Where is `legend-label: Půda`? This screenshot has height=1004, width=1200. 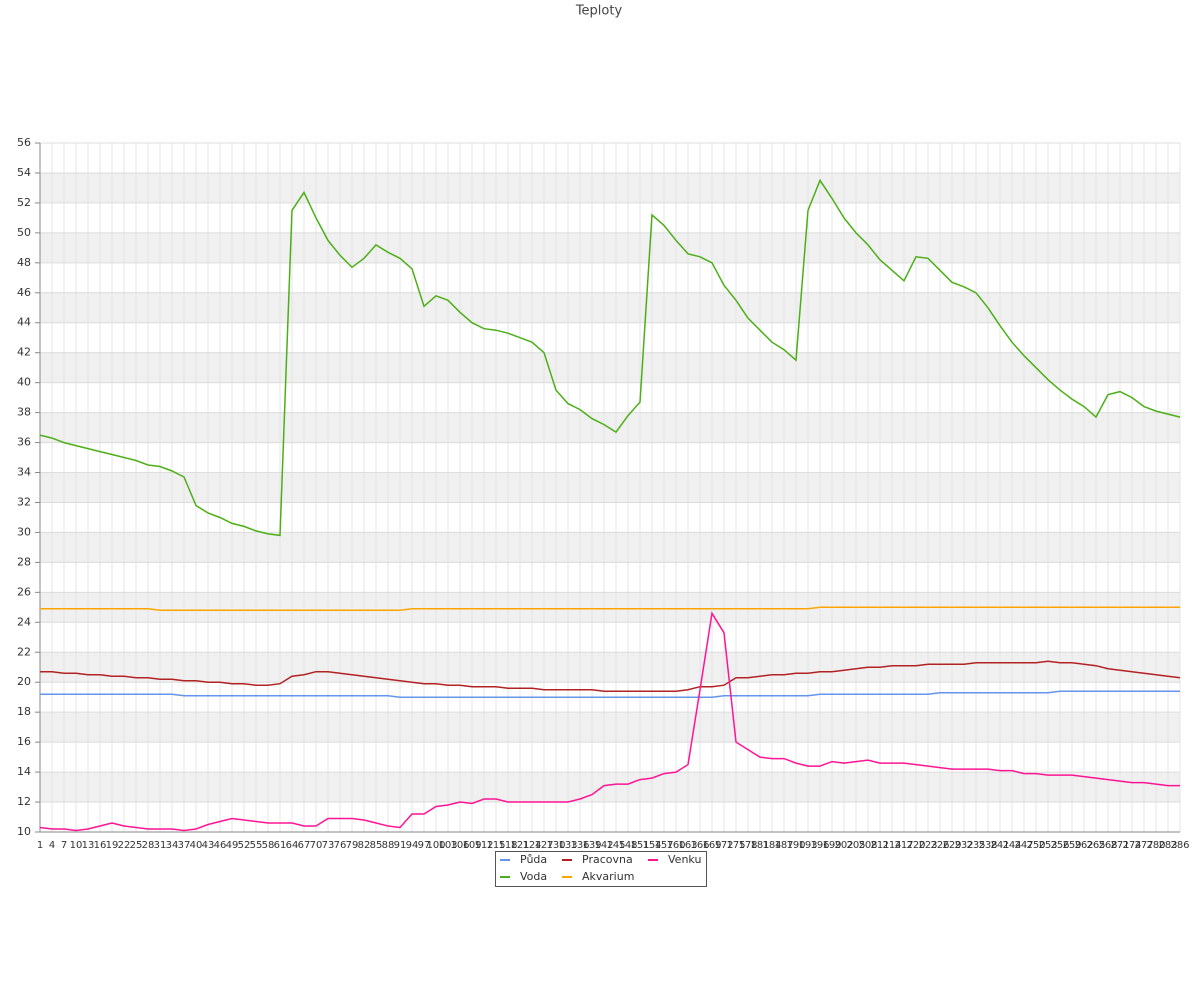 legend-label: Půda is located at coordinates (533, 859).